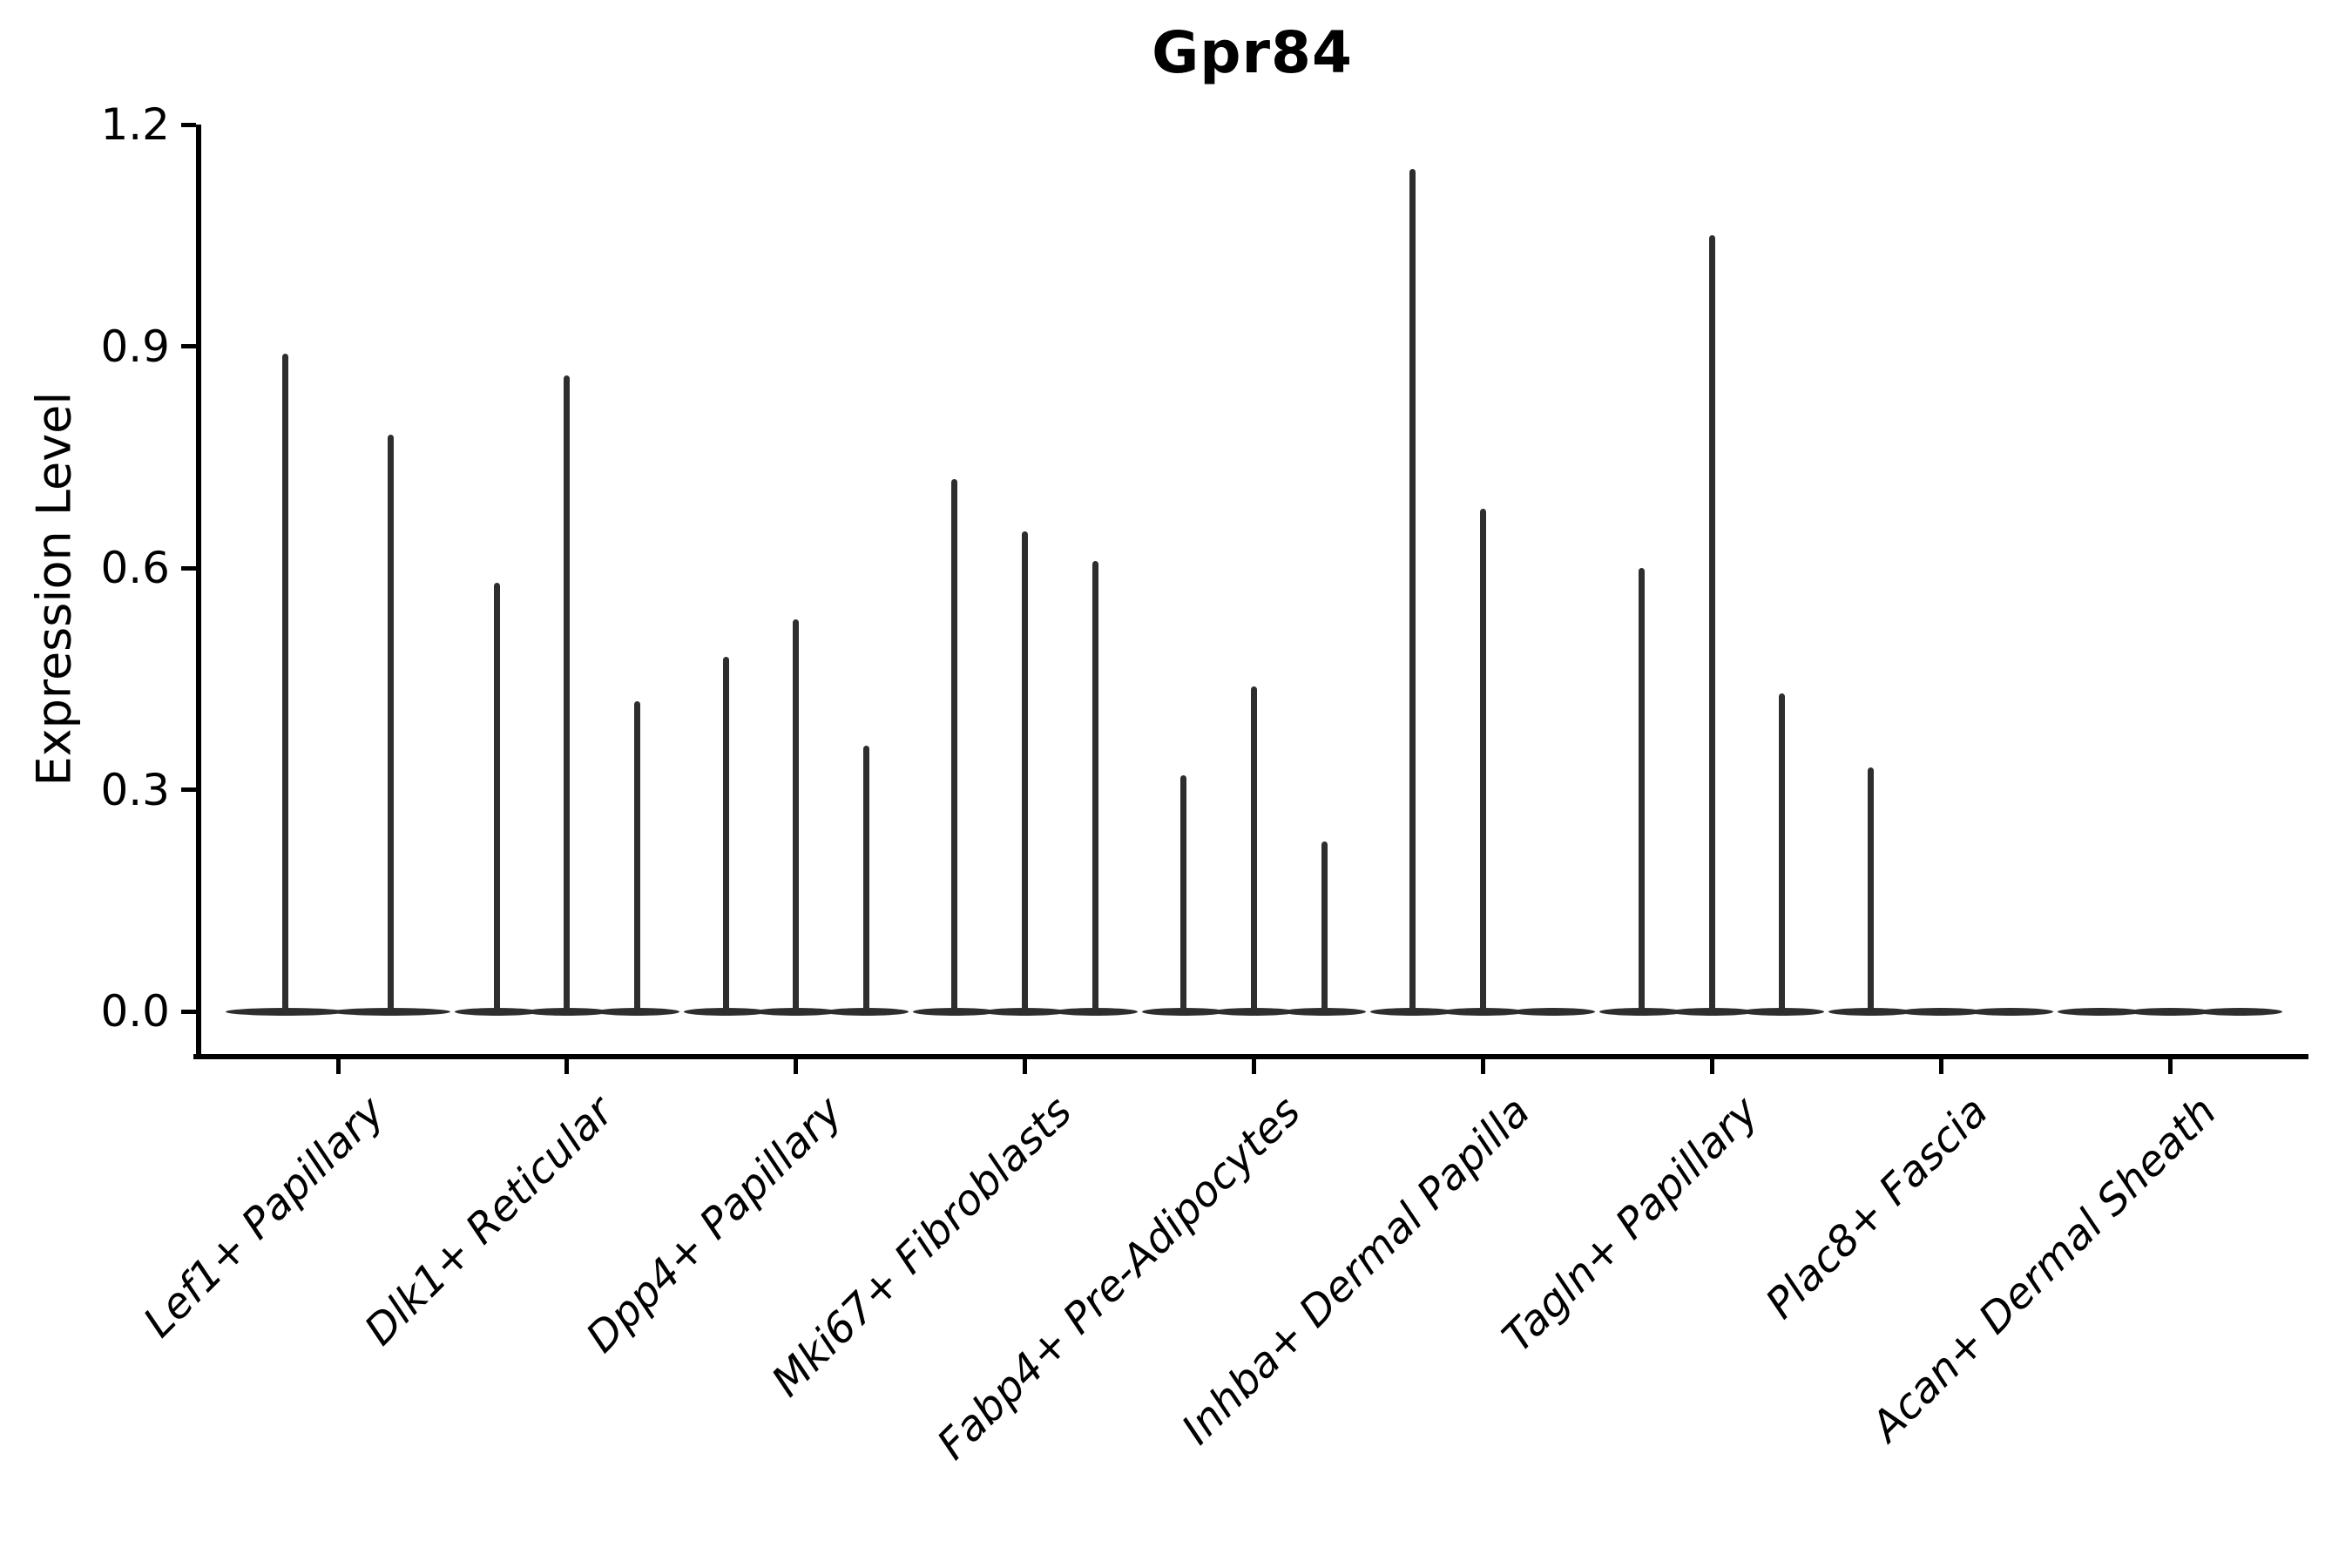 The height and width of the screenshot is (1568, 2352). What do you see at coordinates (715, 1224) in the screenshot?
I see `x-tick-label: Dpp4+ Papillary` at bounding box center [715, 1224].